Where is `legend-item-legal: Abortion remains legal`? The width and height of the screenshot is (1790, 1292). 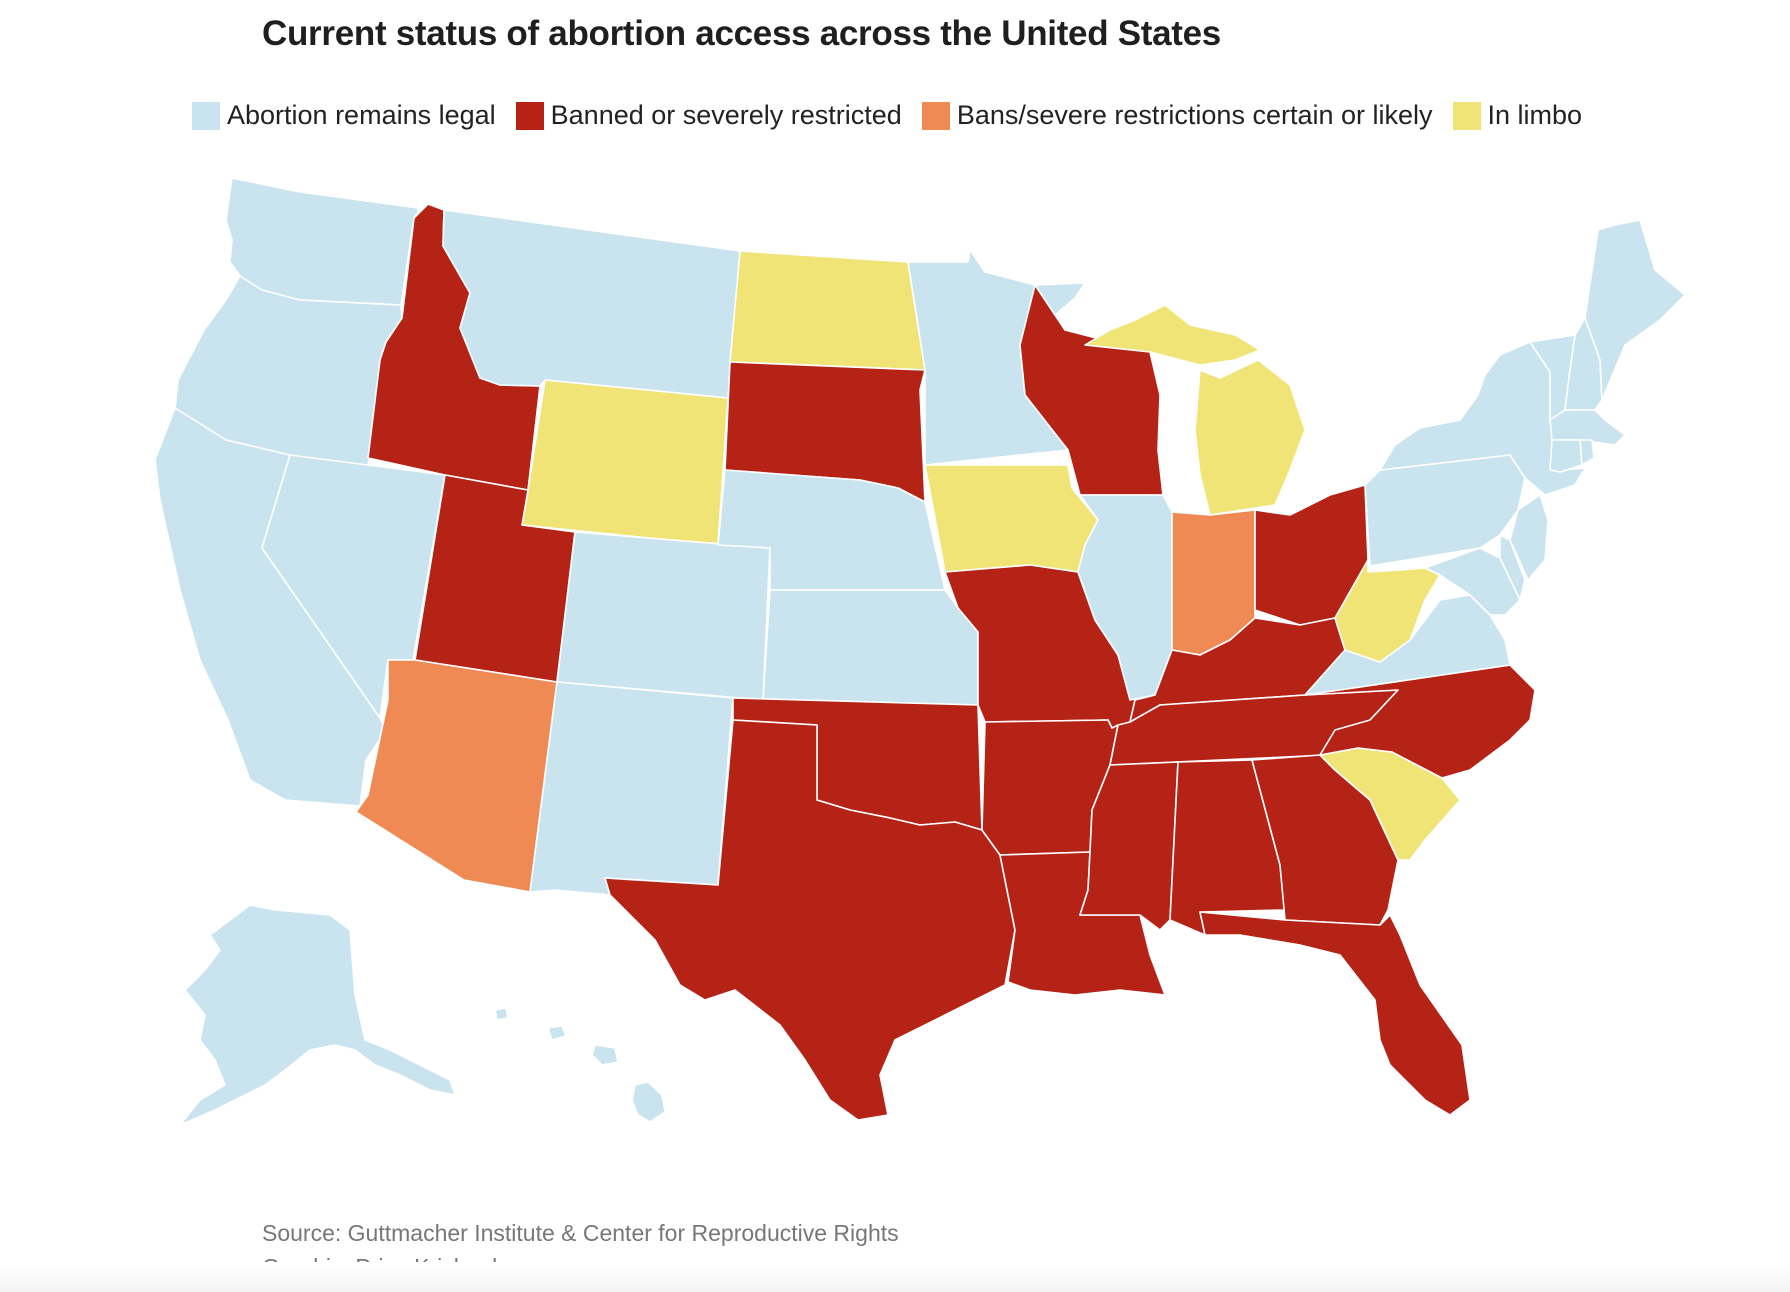 legend-item-legal: Abortion remains legal is located at coordinates (344, 115).